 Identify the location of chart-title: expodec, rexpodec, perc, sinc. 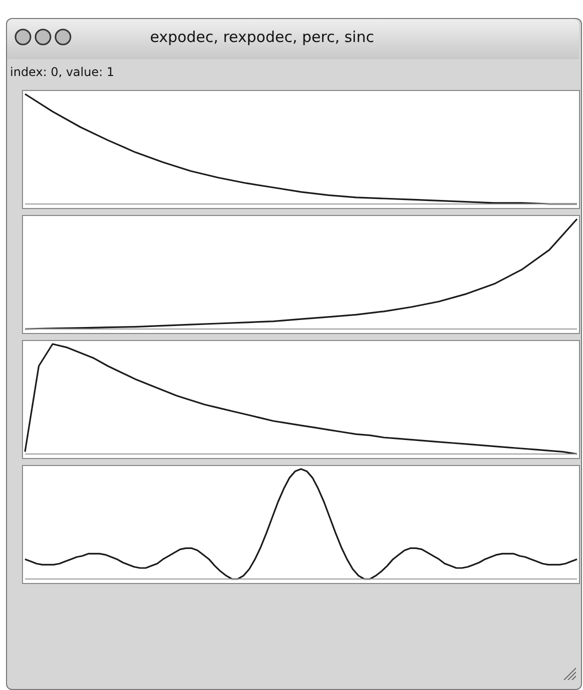
(262, 37).